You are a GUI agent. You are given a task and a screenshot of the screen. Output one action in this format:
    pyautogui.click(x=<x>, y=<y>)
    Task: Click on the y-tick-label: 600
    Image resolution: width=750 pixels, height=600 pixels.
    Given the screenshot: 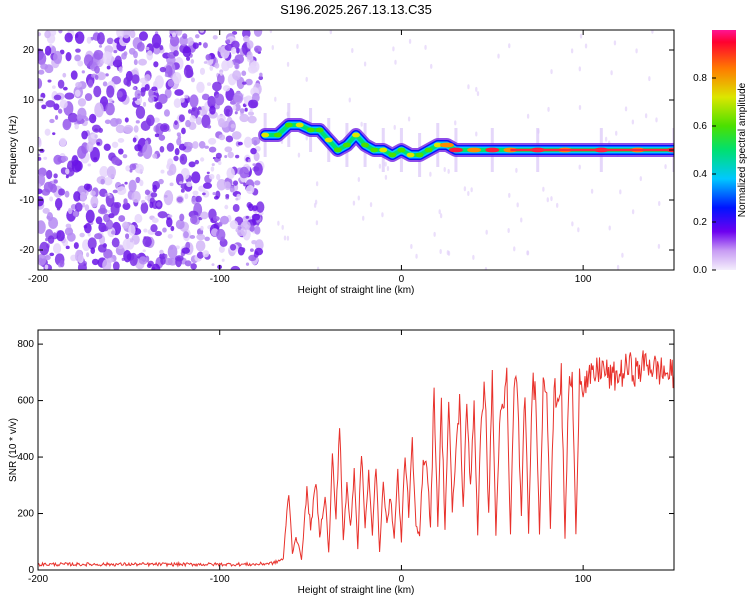 What is the action you would take?
    pyautogui.click(x=25, y=401)
    